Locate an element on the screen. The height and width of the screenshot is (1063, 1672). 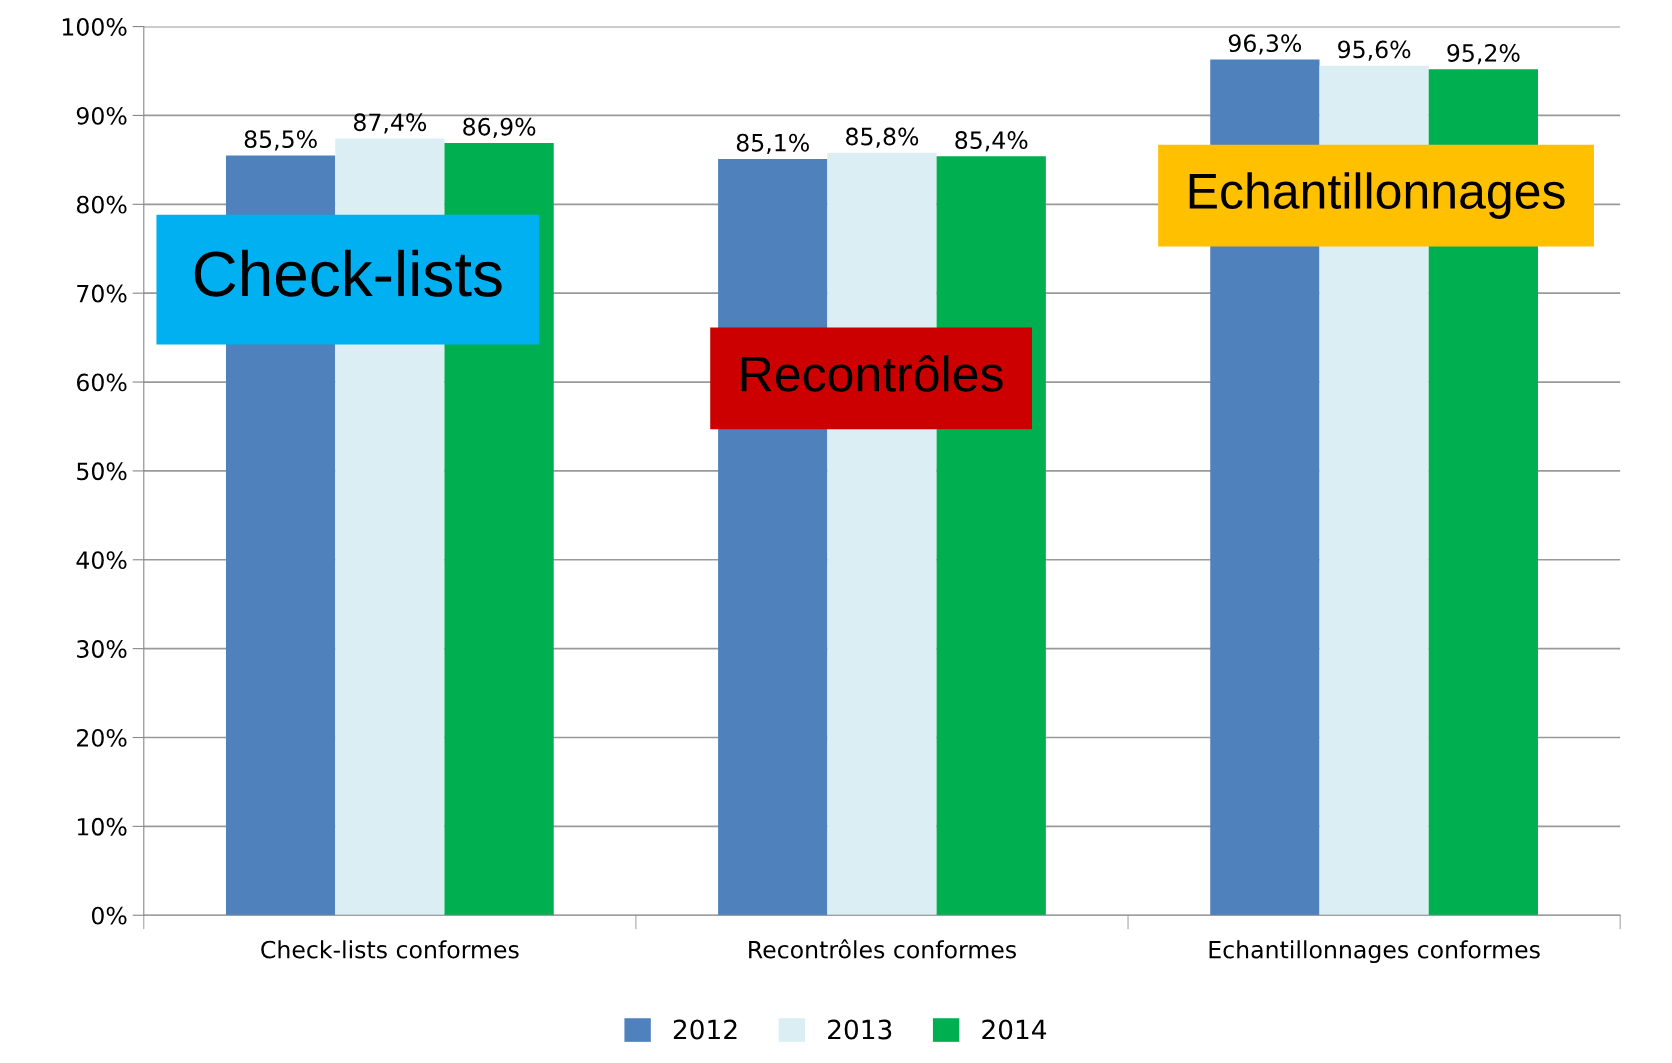
data-label: 85,4% is located at coordinates (991, 141).